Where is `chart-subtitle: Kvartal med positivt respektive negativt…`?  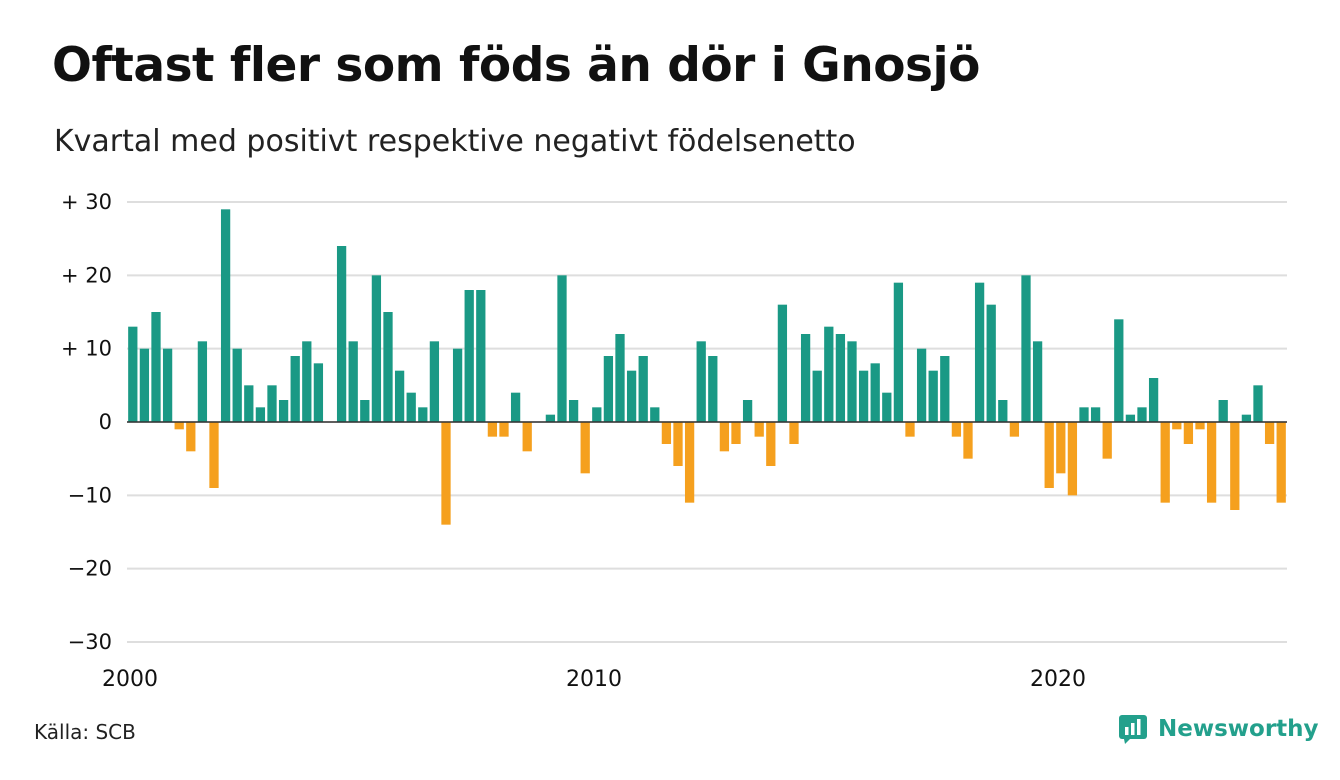 chart-subtitle: Kvartal med positivt respektive negativt… is located at coordinates (455, 141).